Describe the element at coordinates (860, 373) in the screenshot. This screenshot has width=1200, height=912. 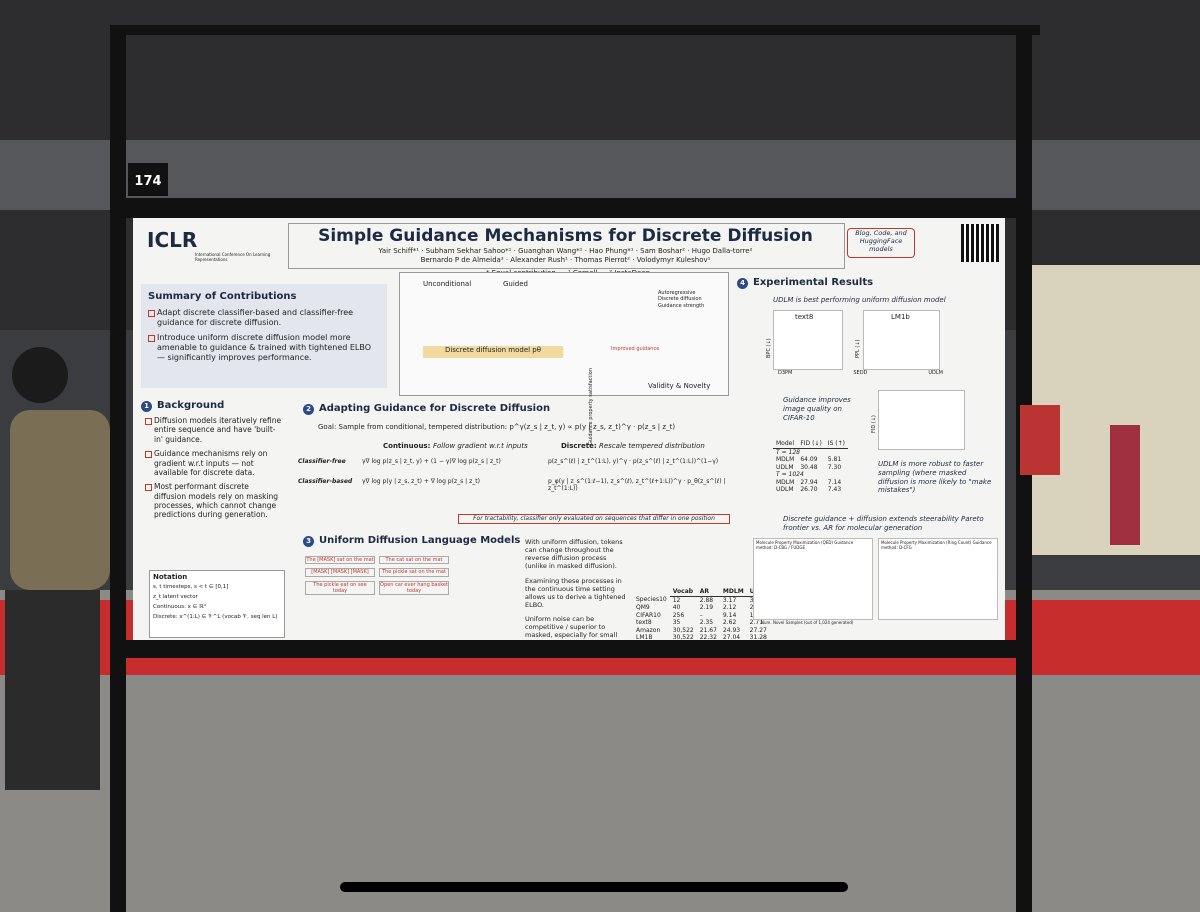
I see `model-label: SEDD` at that location.